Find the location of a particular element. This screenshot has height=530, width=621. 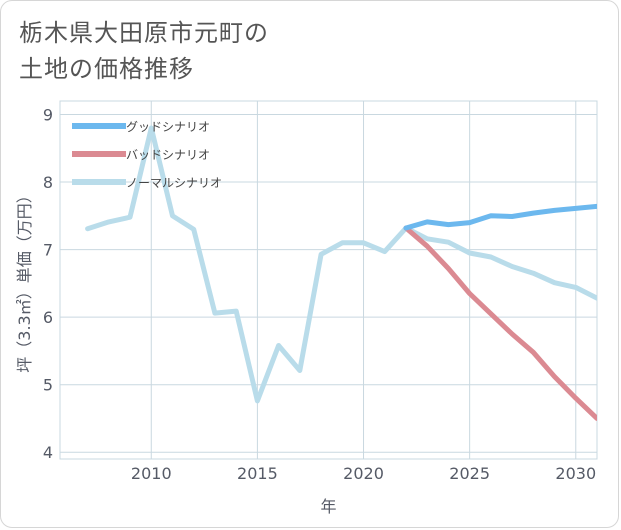

x-tick-label: 2025 is located at coordinates (469, 473).